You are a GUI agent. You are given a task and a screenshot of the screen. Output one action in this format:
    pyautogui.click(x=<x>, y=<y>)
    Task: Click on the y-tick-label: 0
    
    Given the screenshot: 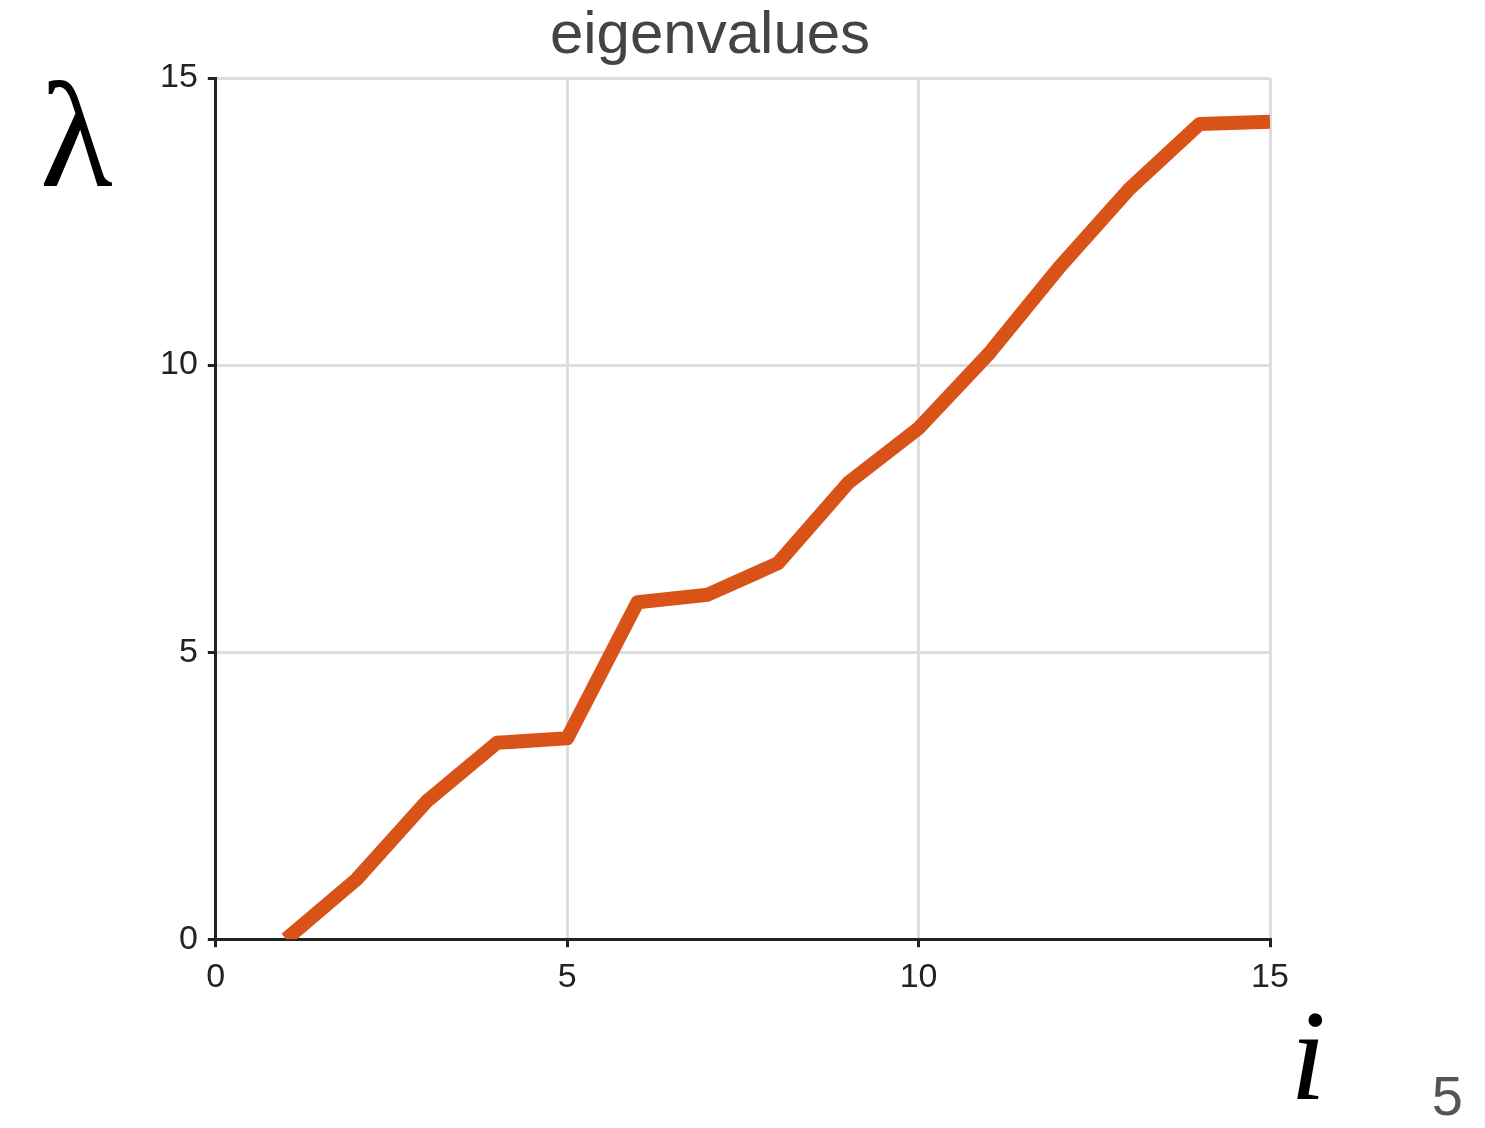 What is the action you would take?
    pyautogui.click(x=188, y=936)
    